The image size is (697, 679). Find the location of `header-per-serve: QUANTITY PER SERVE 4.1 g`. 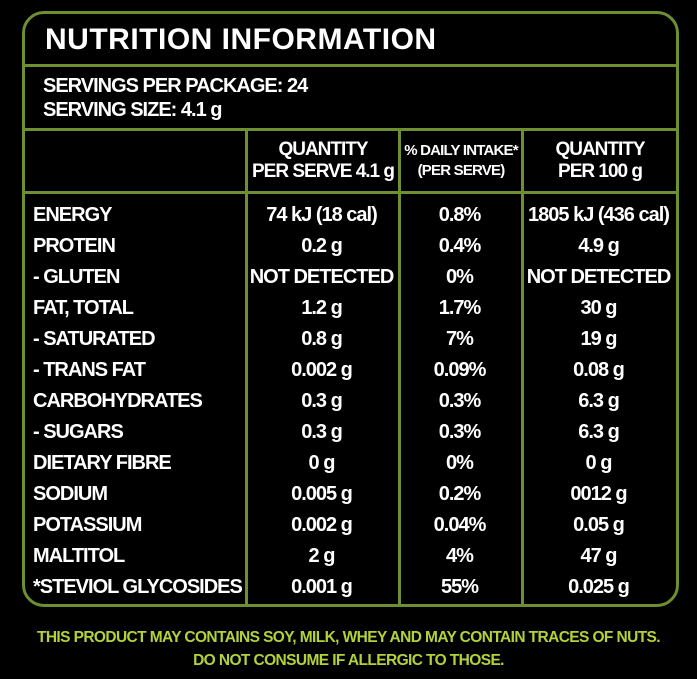

header-per-serve: QUANTITY PER SERVE 4.1 g is located at coordinates (321, 162).